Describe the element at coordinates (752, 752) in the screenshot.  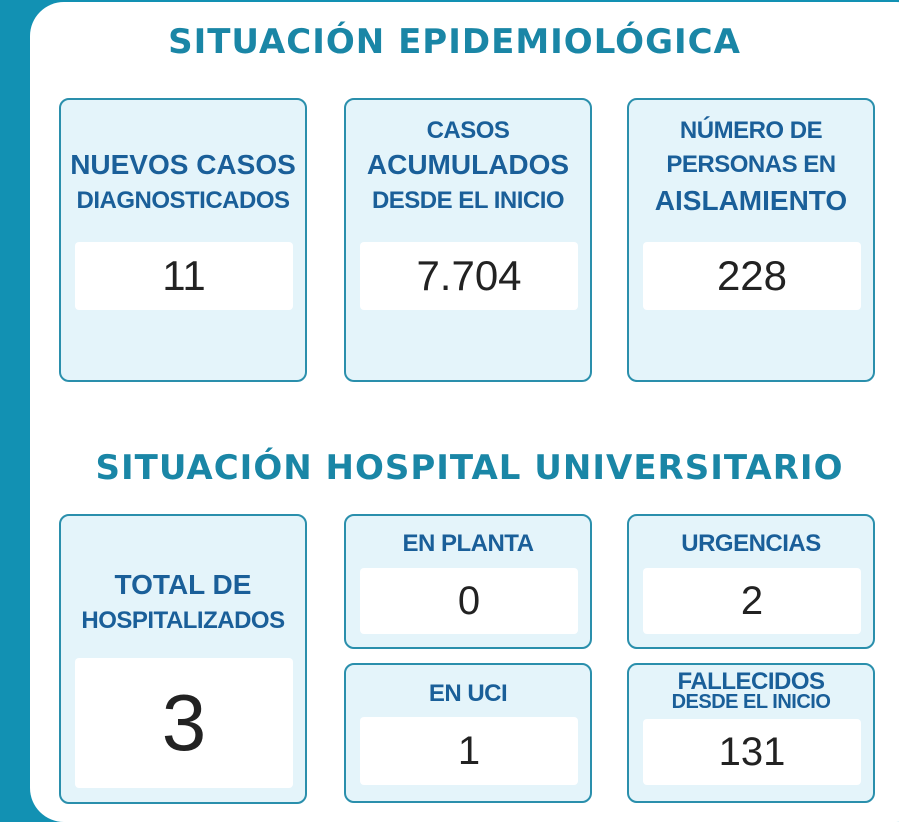
I see `fallecidos-value: 131` at that location.